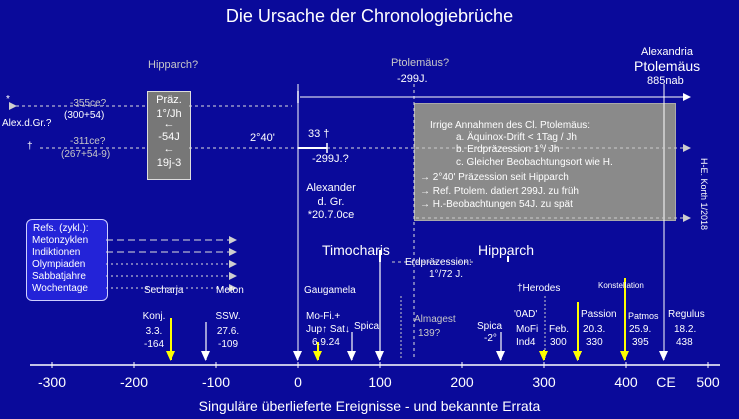 The height and width of the screenshot is (419, 739). I want to click on alexander-line2: d. Gr., so click(331, 202).